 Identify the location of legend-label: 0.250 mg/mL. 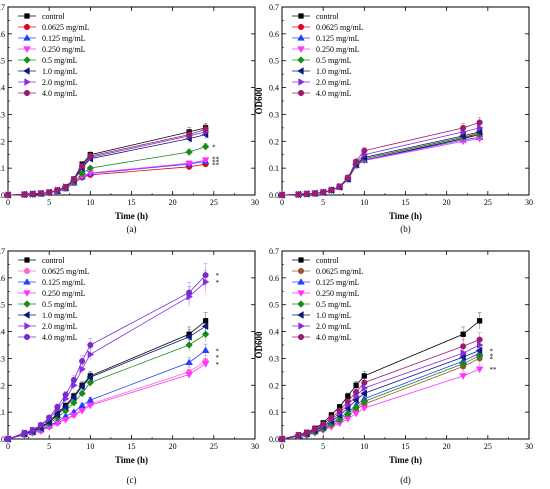
(64, 293).